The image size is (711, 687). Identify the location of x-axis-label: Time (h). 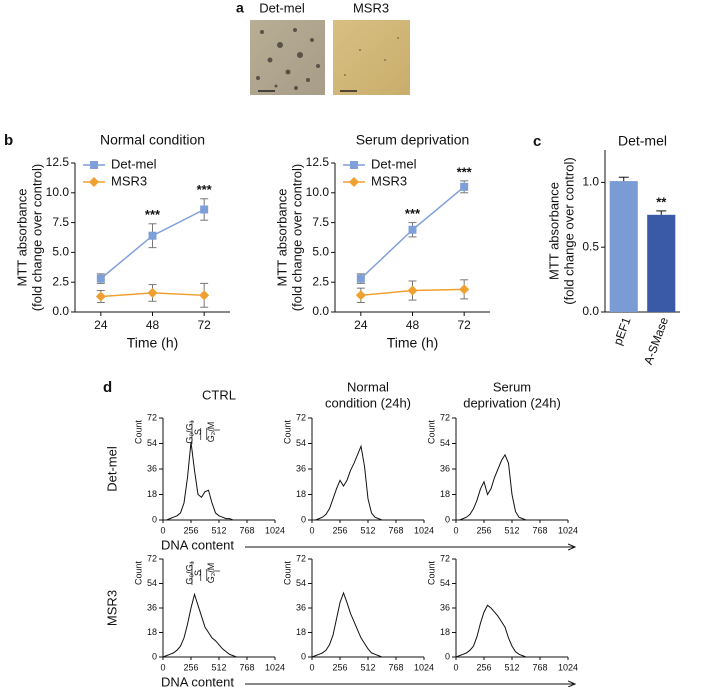
(413, 343).